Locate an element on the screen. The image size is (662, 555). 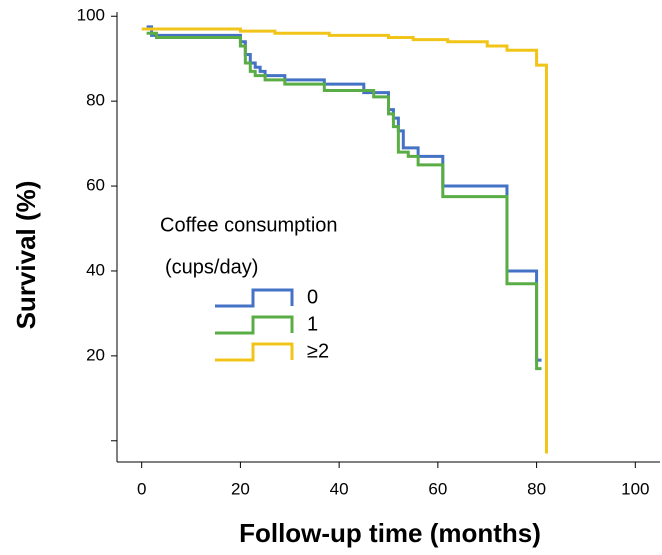
legend-title: (cups/day) is located at coordinates (211, 267).